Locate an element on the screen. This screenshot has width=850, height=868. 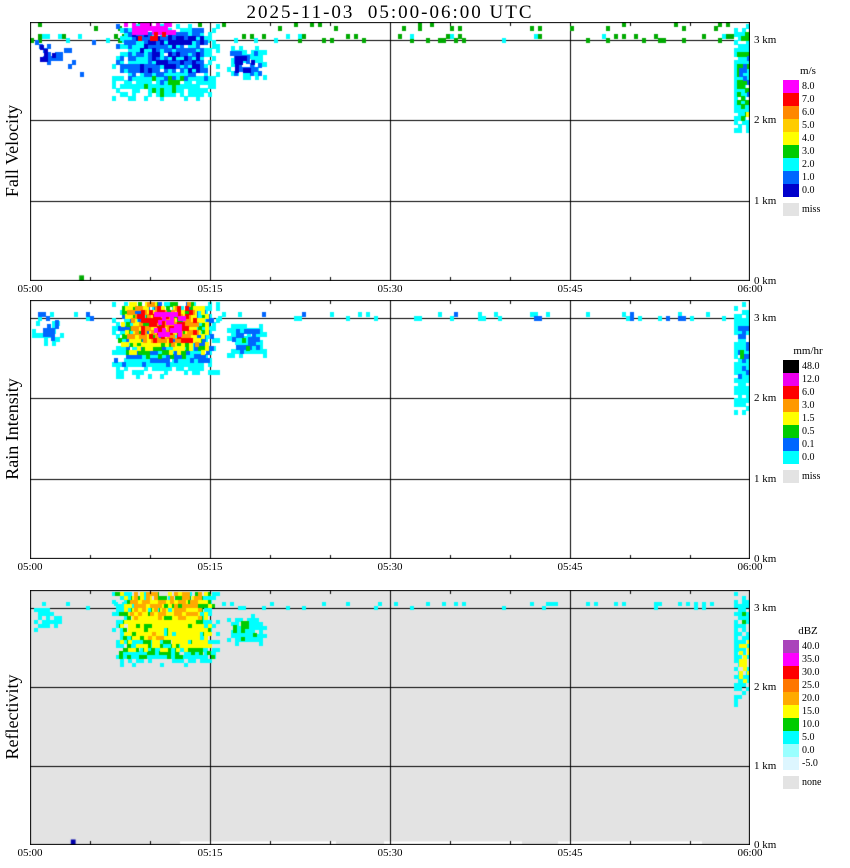
reflectivity-legend-swatch--5.0 is located at coordinates (791, 763).